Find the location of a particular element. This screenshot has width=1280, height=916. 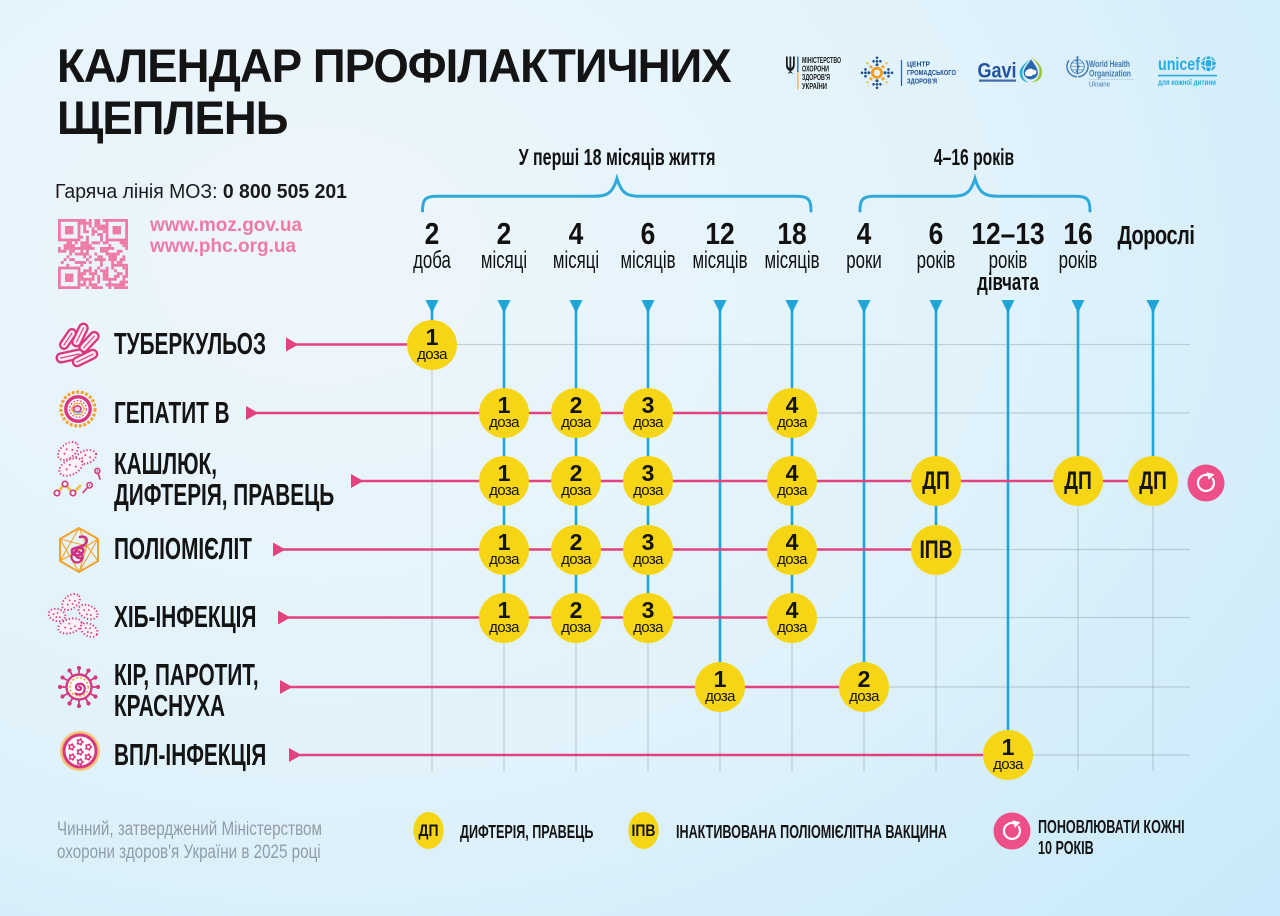

svg-text: Organization is located at coordinates (1110, 73).